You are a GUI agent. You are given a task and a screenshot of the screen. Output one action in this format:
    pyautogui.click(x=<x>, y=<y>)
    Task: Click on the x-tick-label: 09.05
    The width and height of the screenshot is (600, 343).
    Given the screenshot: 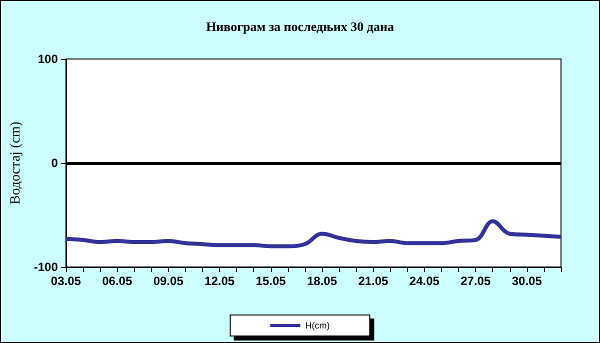 What is the action you would take?
    pyautogui.click(x=168, y=281)
    